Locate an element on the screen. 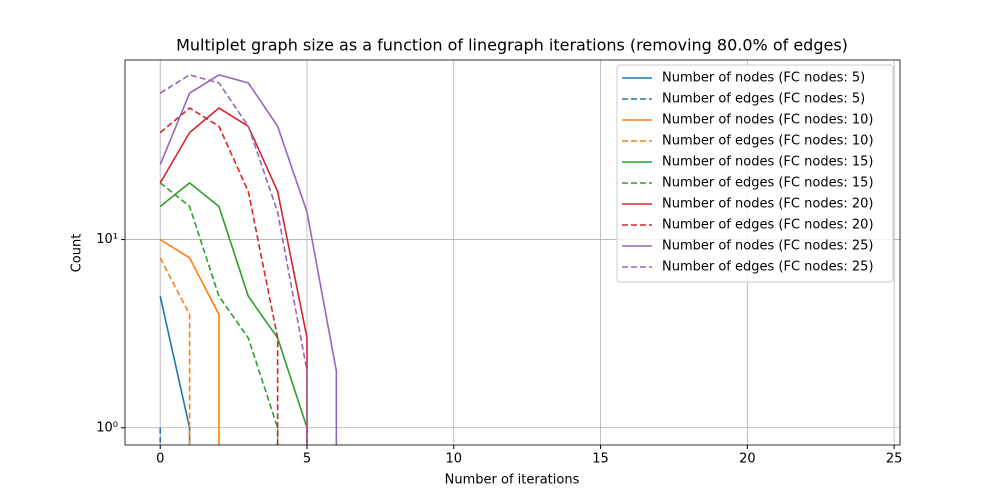  legend-label: Number of nodes (FC nodes: 20) is located at coordinates (767, 204).